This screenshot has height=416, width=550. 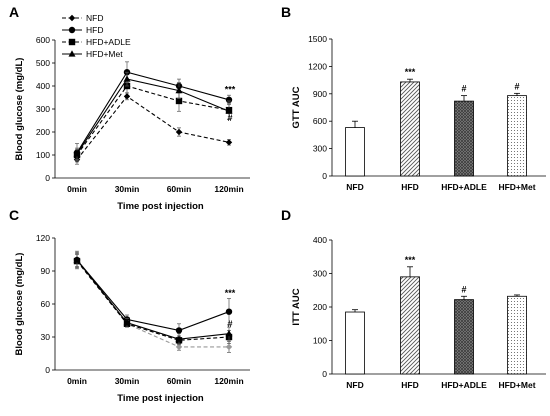 What do you see at coordinates (46, 337) in the screenshot?
I see `y-tick-label: 30` at bounding box center [46, 337].